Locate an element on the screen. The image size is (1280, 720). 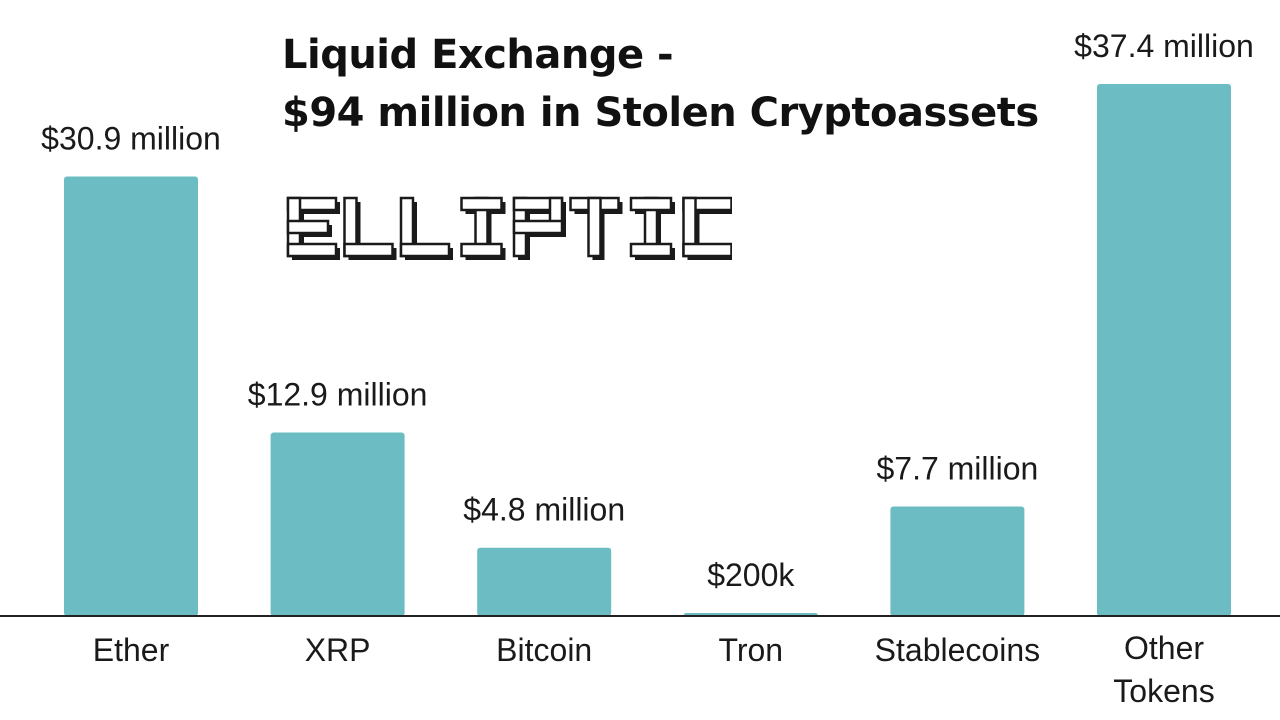
category-label-line: Stablecoins is located at coordinates (957, 650).